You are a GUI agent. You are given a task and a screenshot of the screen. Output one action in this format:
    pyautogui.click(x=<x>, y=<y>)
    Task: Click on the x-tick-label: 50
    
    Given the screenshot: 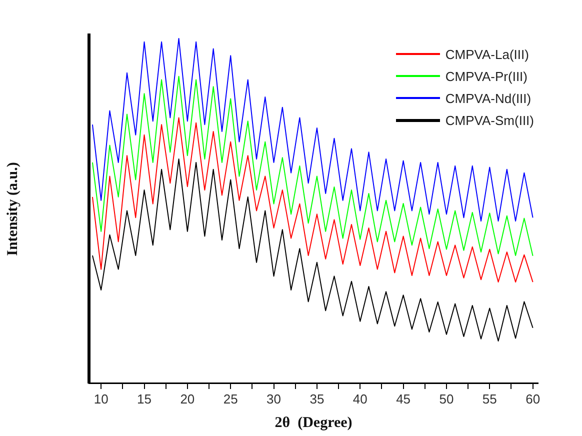 What is the action you would take?
    pyautogui.click(x=446, y=398)
    